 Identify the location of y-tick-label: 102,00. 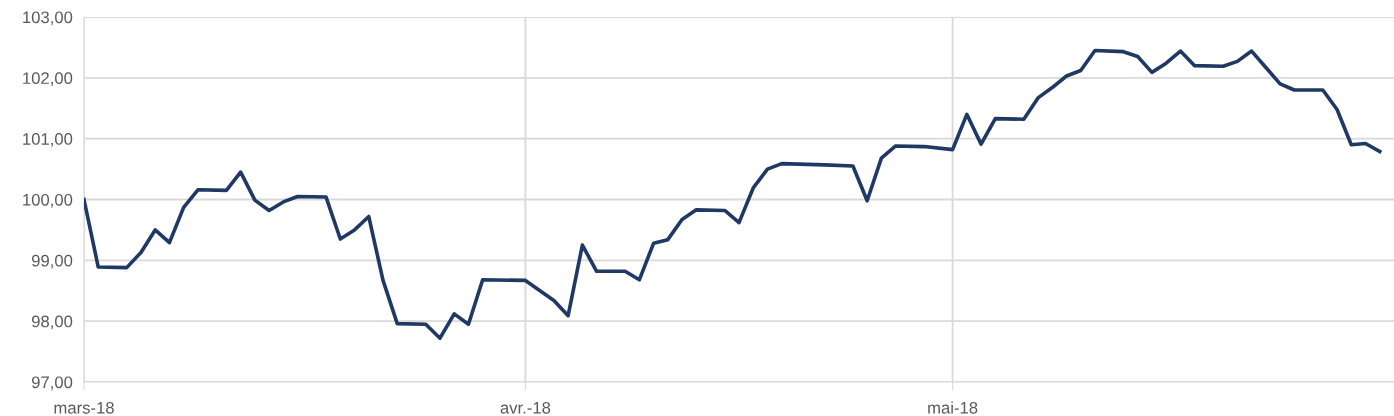
(48, 79).